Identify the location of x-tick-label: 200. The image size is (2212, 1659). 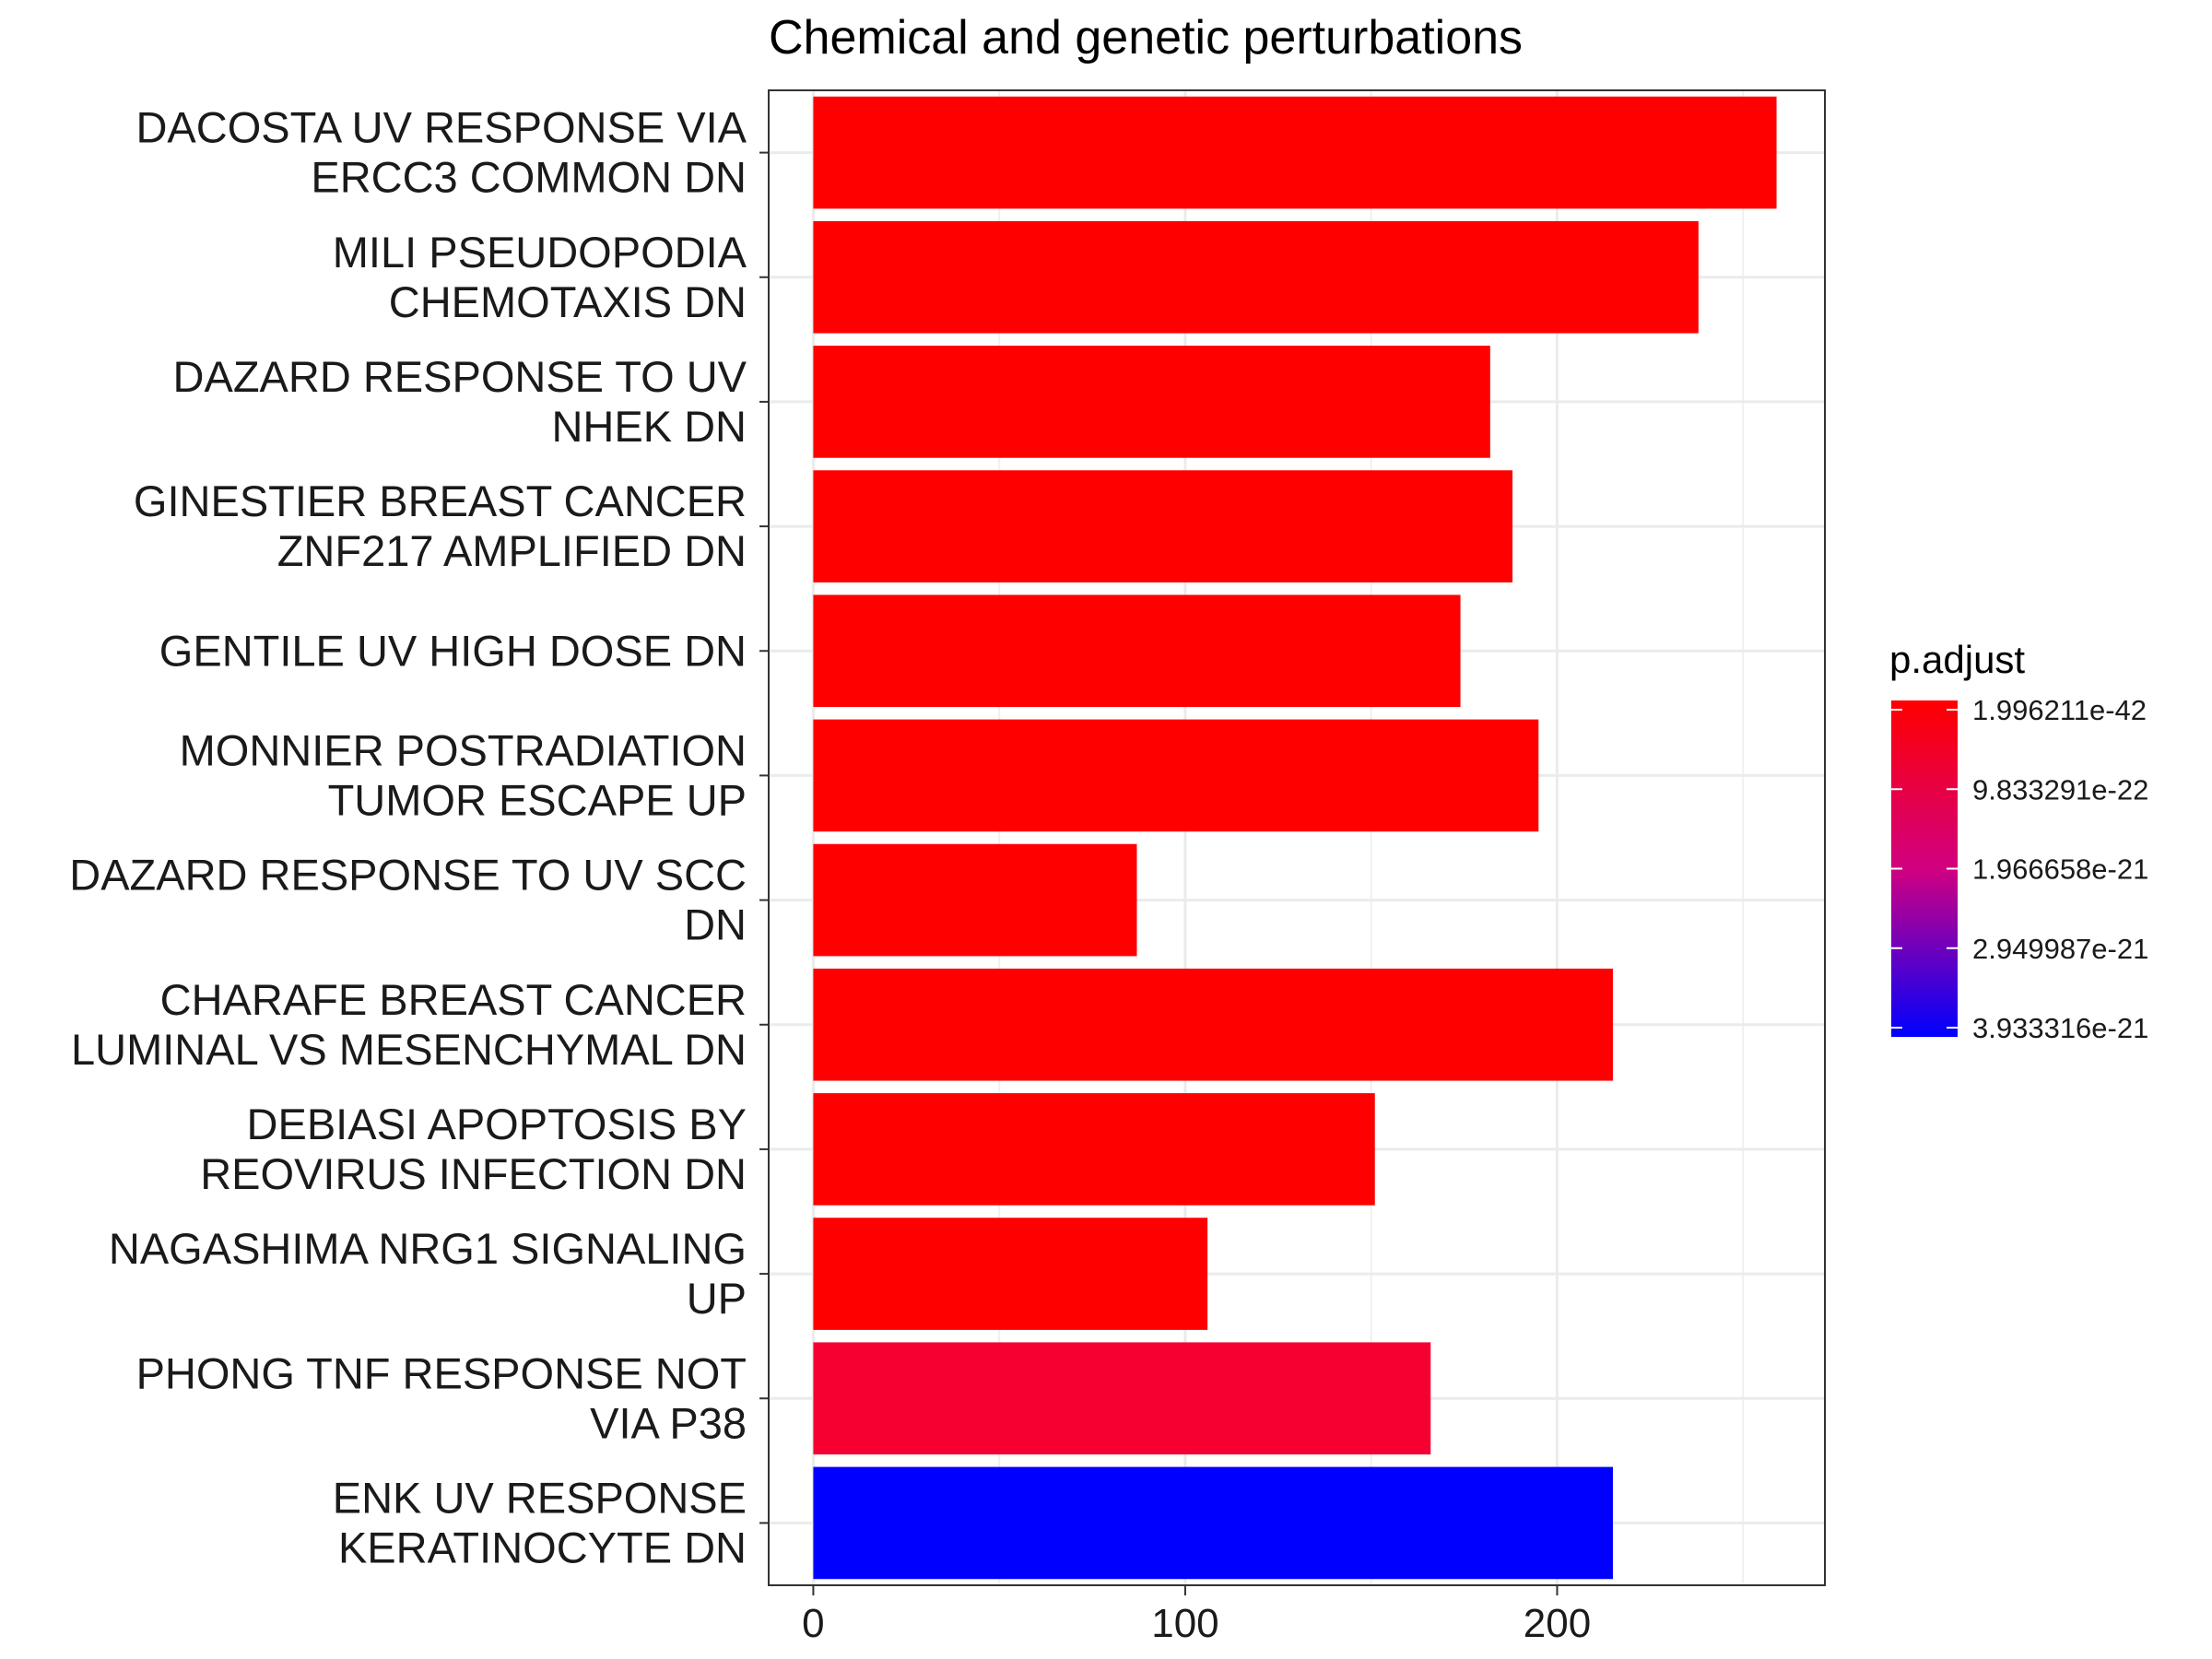
(1557, 1623).